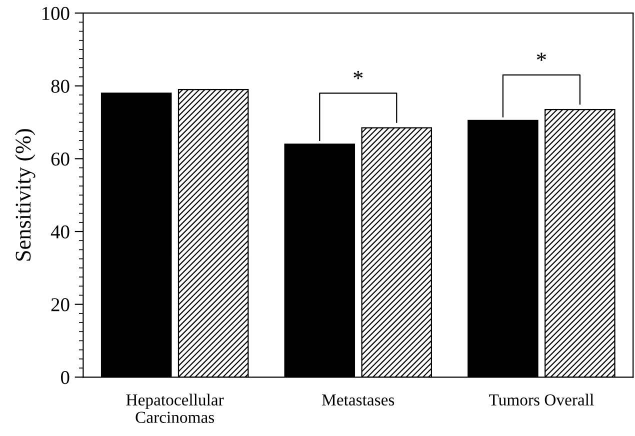 This screenshot has width=635, height=436. What do you see at coordinates (541, 400) in the screenshot?
I see `x-tick-label: Tumors Overall` at bounding box center [541, 400].